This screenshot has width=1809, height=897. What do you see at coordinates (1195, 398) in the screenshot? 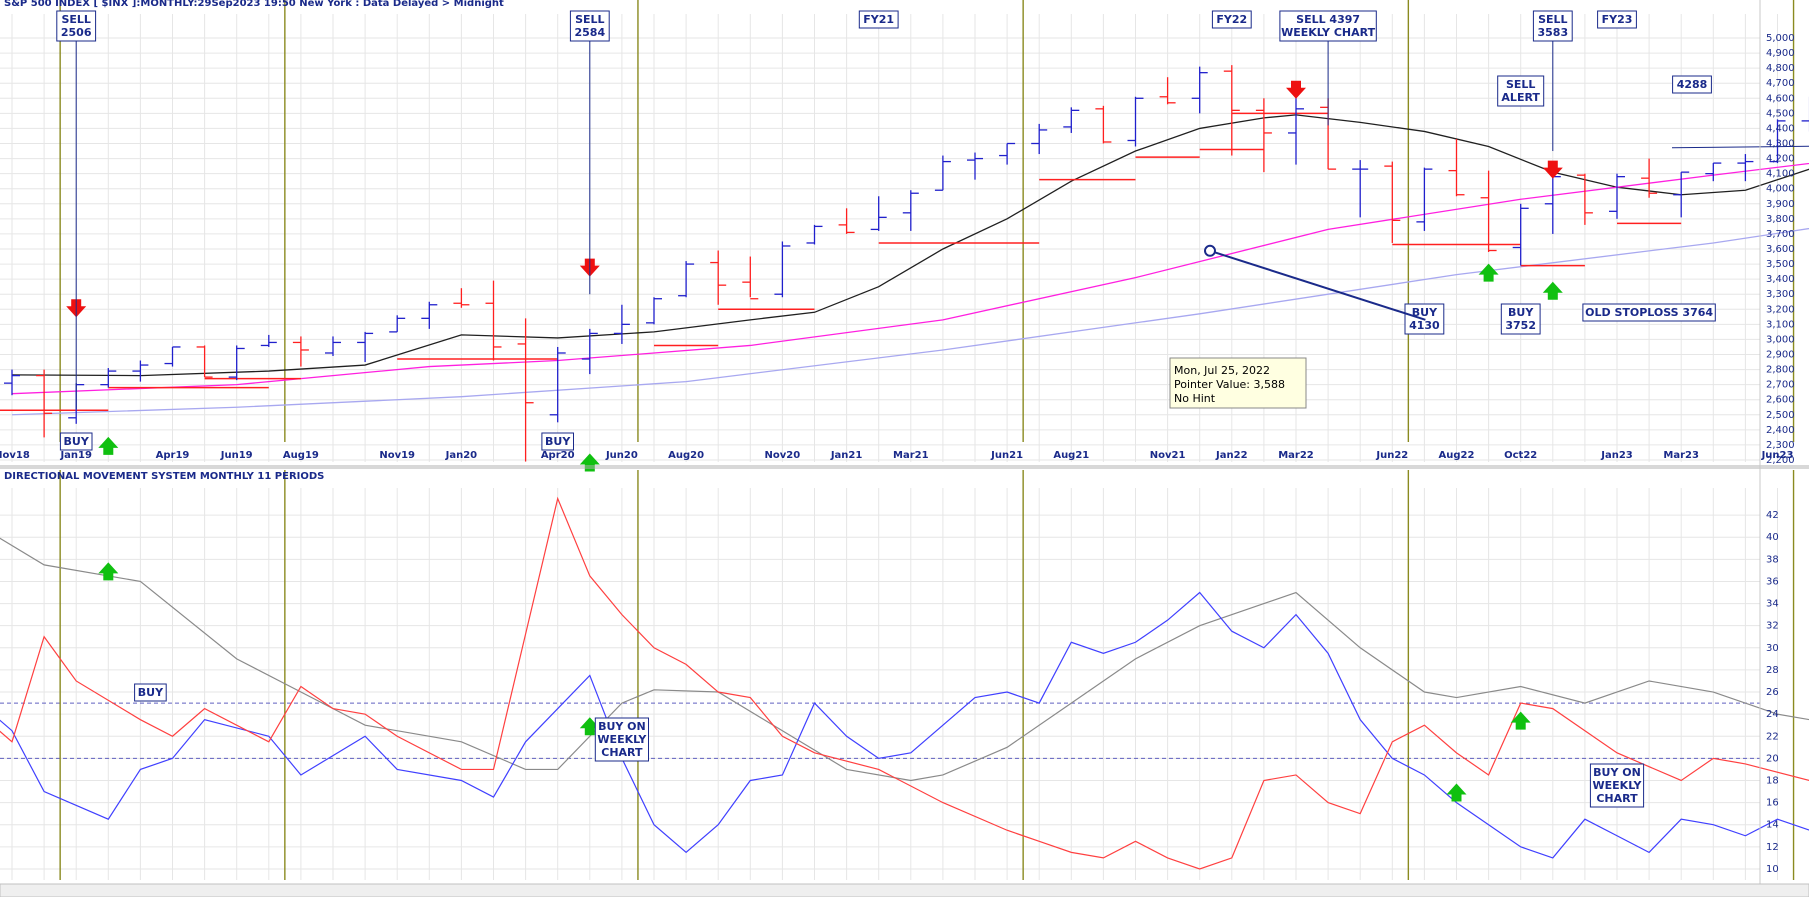
I see `tooltip-hint: No Hint` at bounding box center [1195, 398].